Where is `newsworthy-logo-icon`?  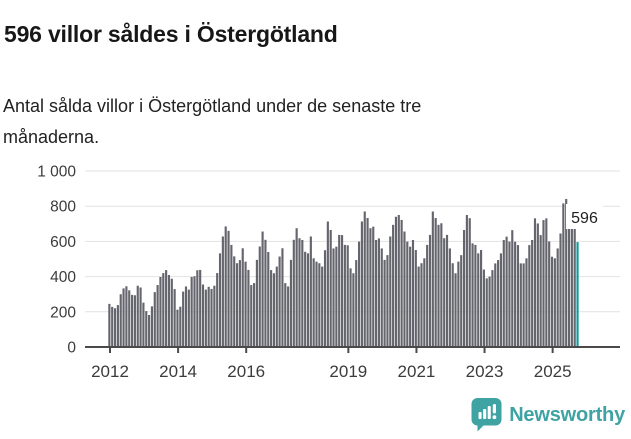 newsworthy-logo-icon is located at coordinates (486, 414).